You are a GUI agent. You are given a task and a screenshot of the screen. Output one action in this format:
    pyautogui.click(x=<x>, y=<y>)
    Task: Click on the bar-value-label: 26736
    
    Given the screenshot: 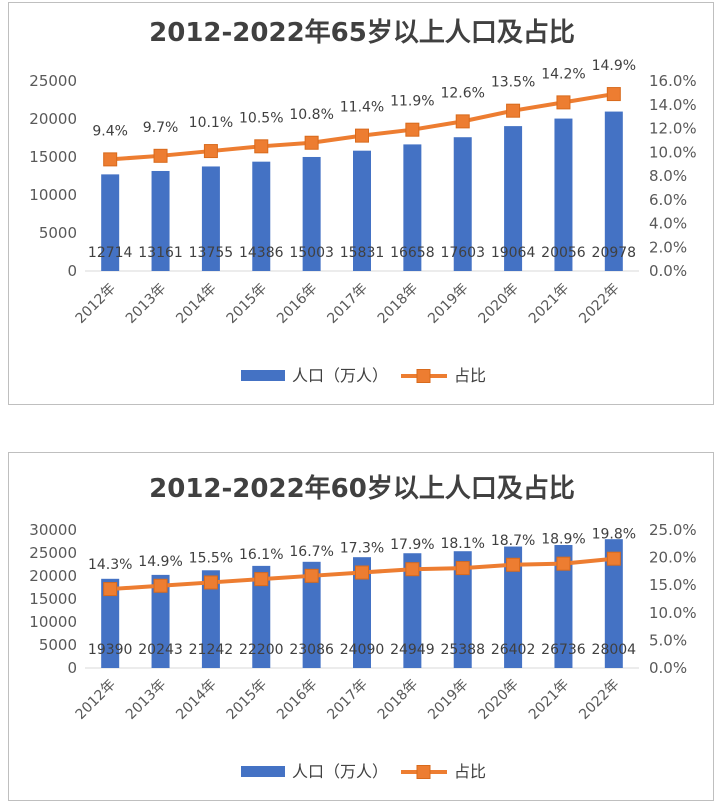 What is the action you would take?
    pyautogui.click(x=563, y=650)
    